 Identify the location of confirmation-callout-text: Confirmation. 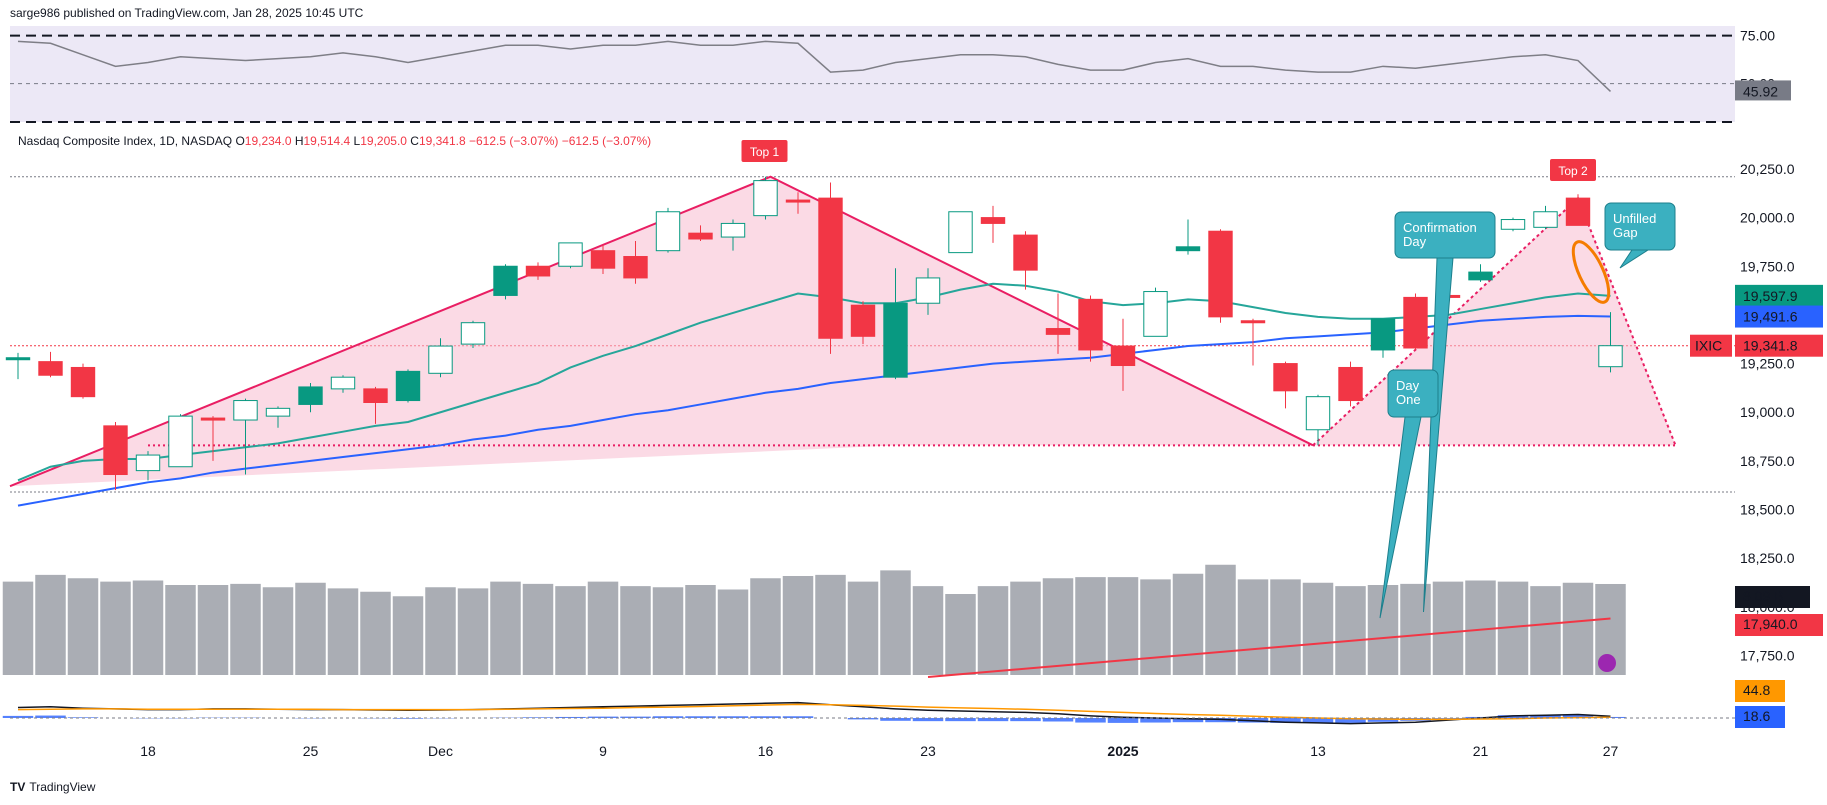
(1440, 227).